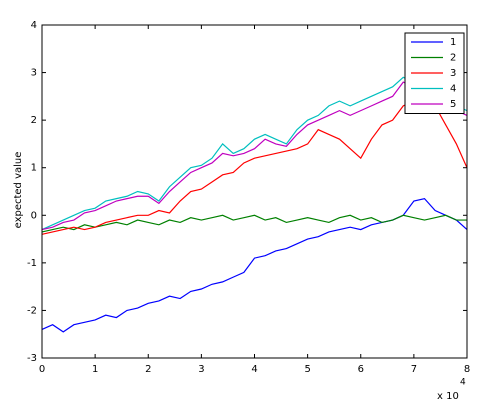 The image size is (487, 414). What do you see at coordinates (32, 358) in the screenshot?
I see `y-tick-label: -3` at bounding box center [32, 358].